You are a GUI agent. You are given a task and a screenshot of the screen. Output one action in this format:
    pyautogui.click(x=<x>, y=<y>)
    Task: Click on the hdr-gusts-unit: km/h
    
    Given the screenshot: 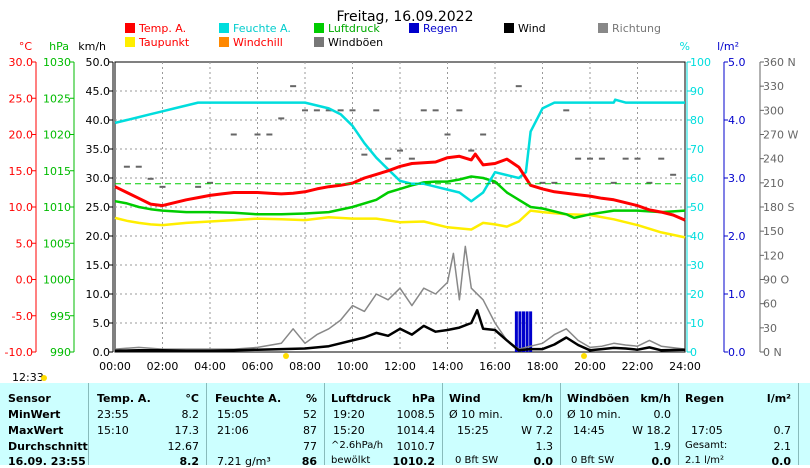 What is the action you would take?
    pyautogui.click(x=655, y=398)
    